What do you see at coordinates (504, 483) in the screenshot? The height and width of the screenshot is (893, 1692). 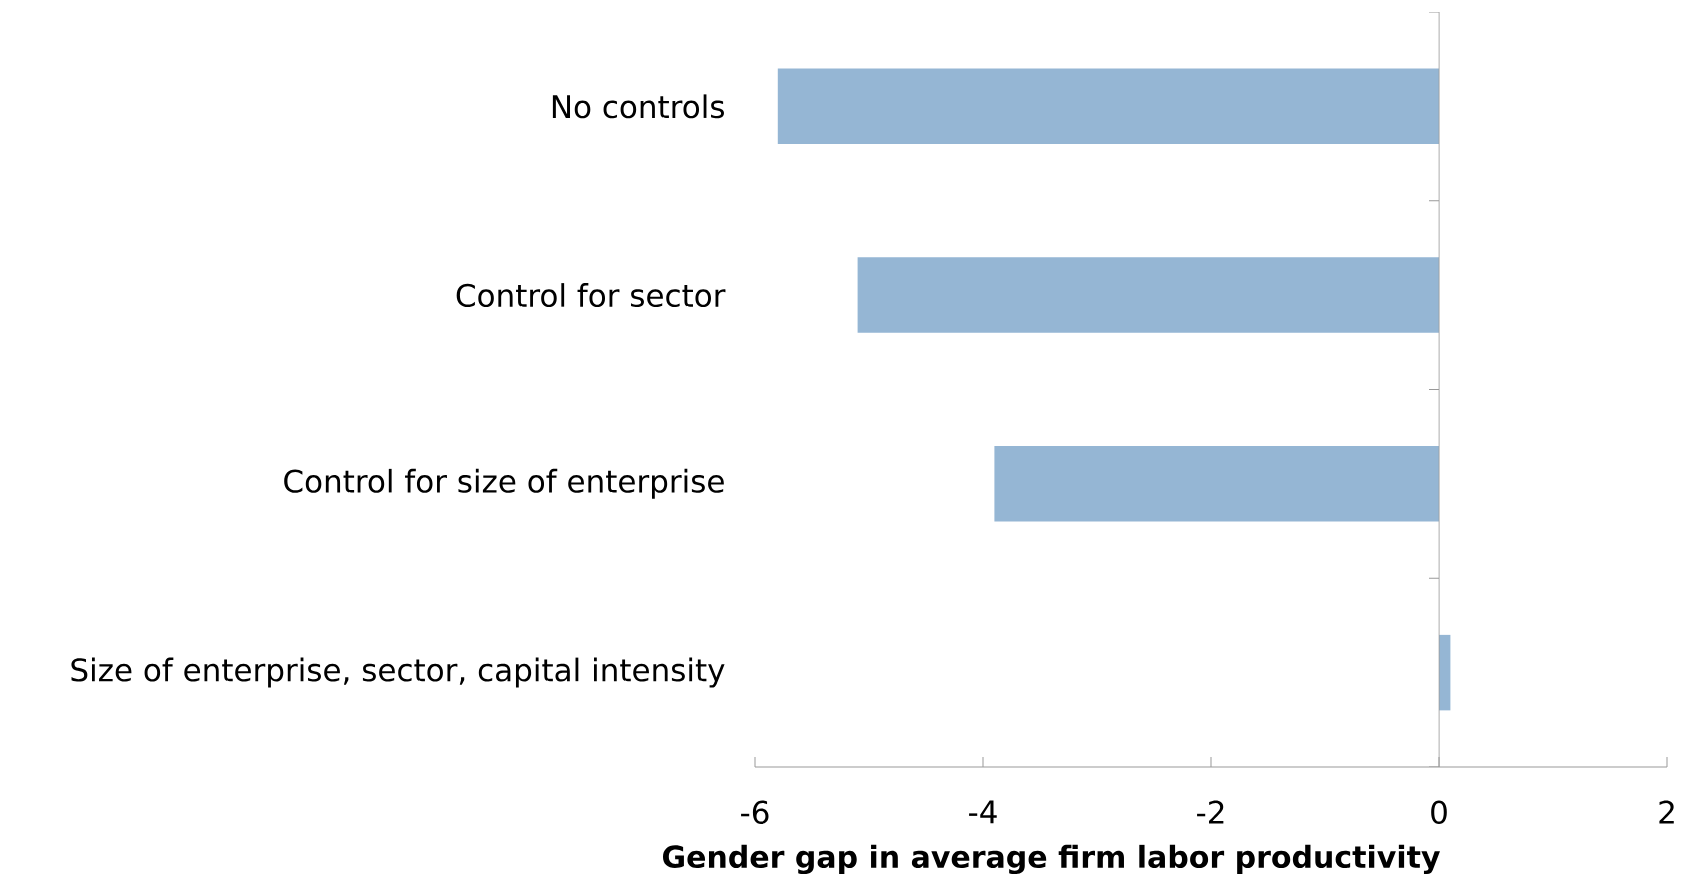 I see `y-tick-label: Control for size of enterprise` at bounding box center [504, 483].